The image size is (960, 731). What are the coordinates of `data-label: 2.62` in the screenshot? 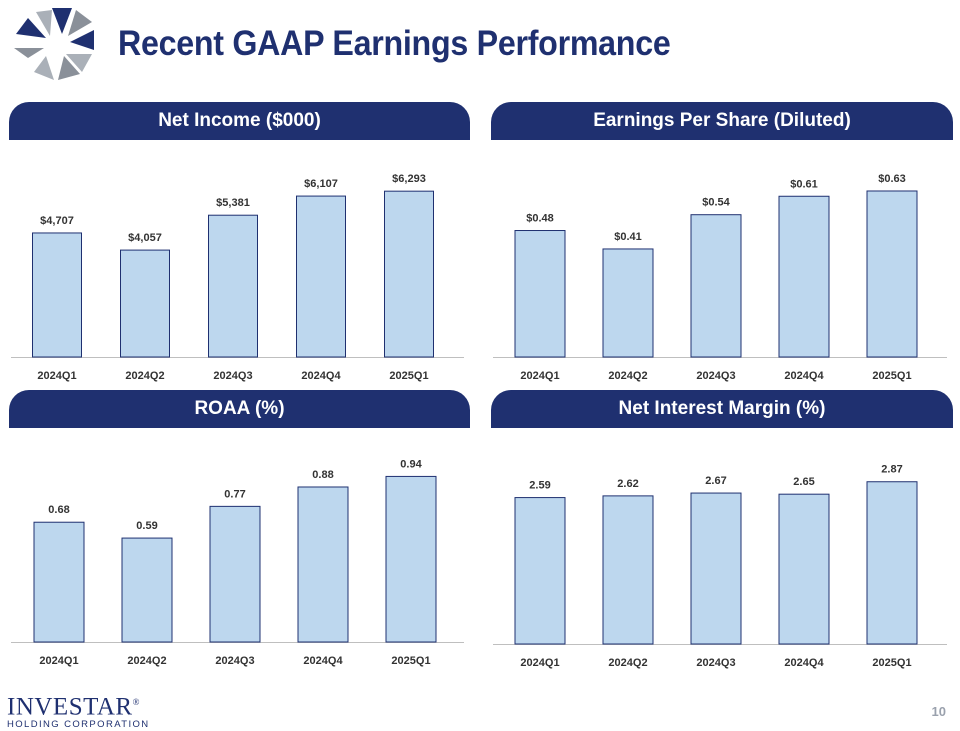 It's located at (627, 484).